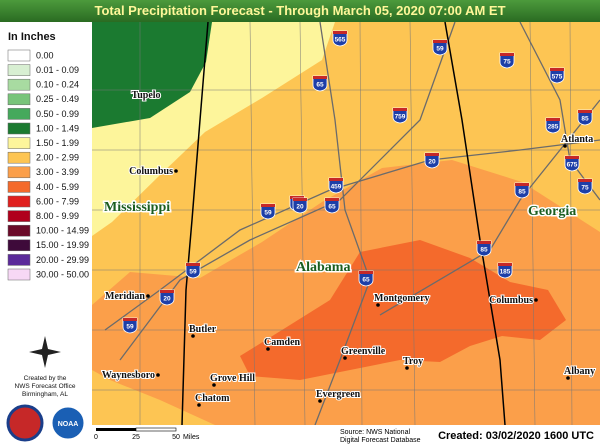 This screenshot has width=600, height=446. I want to click on city-label: Columbus, so click(151, 171).